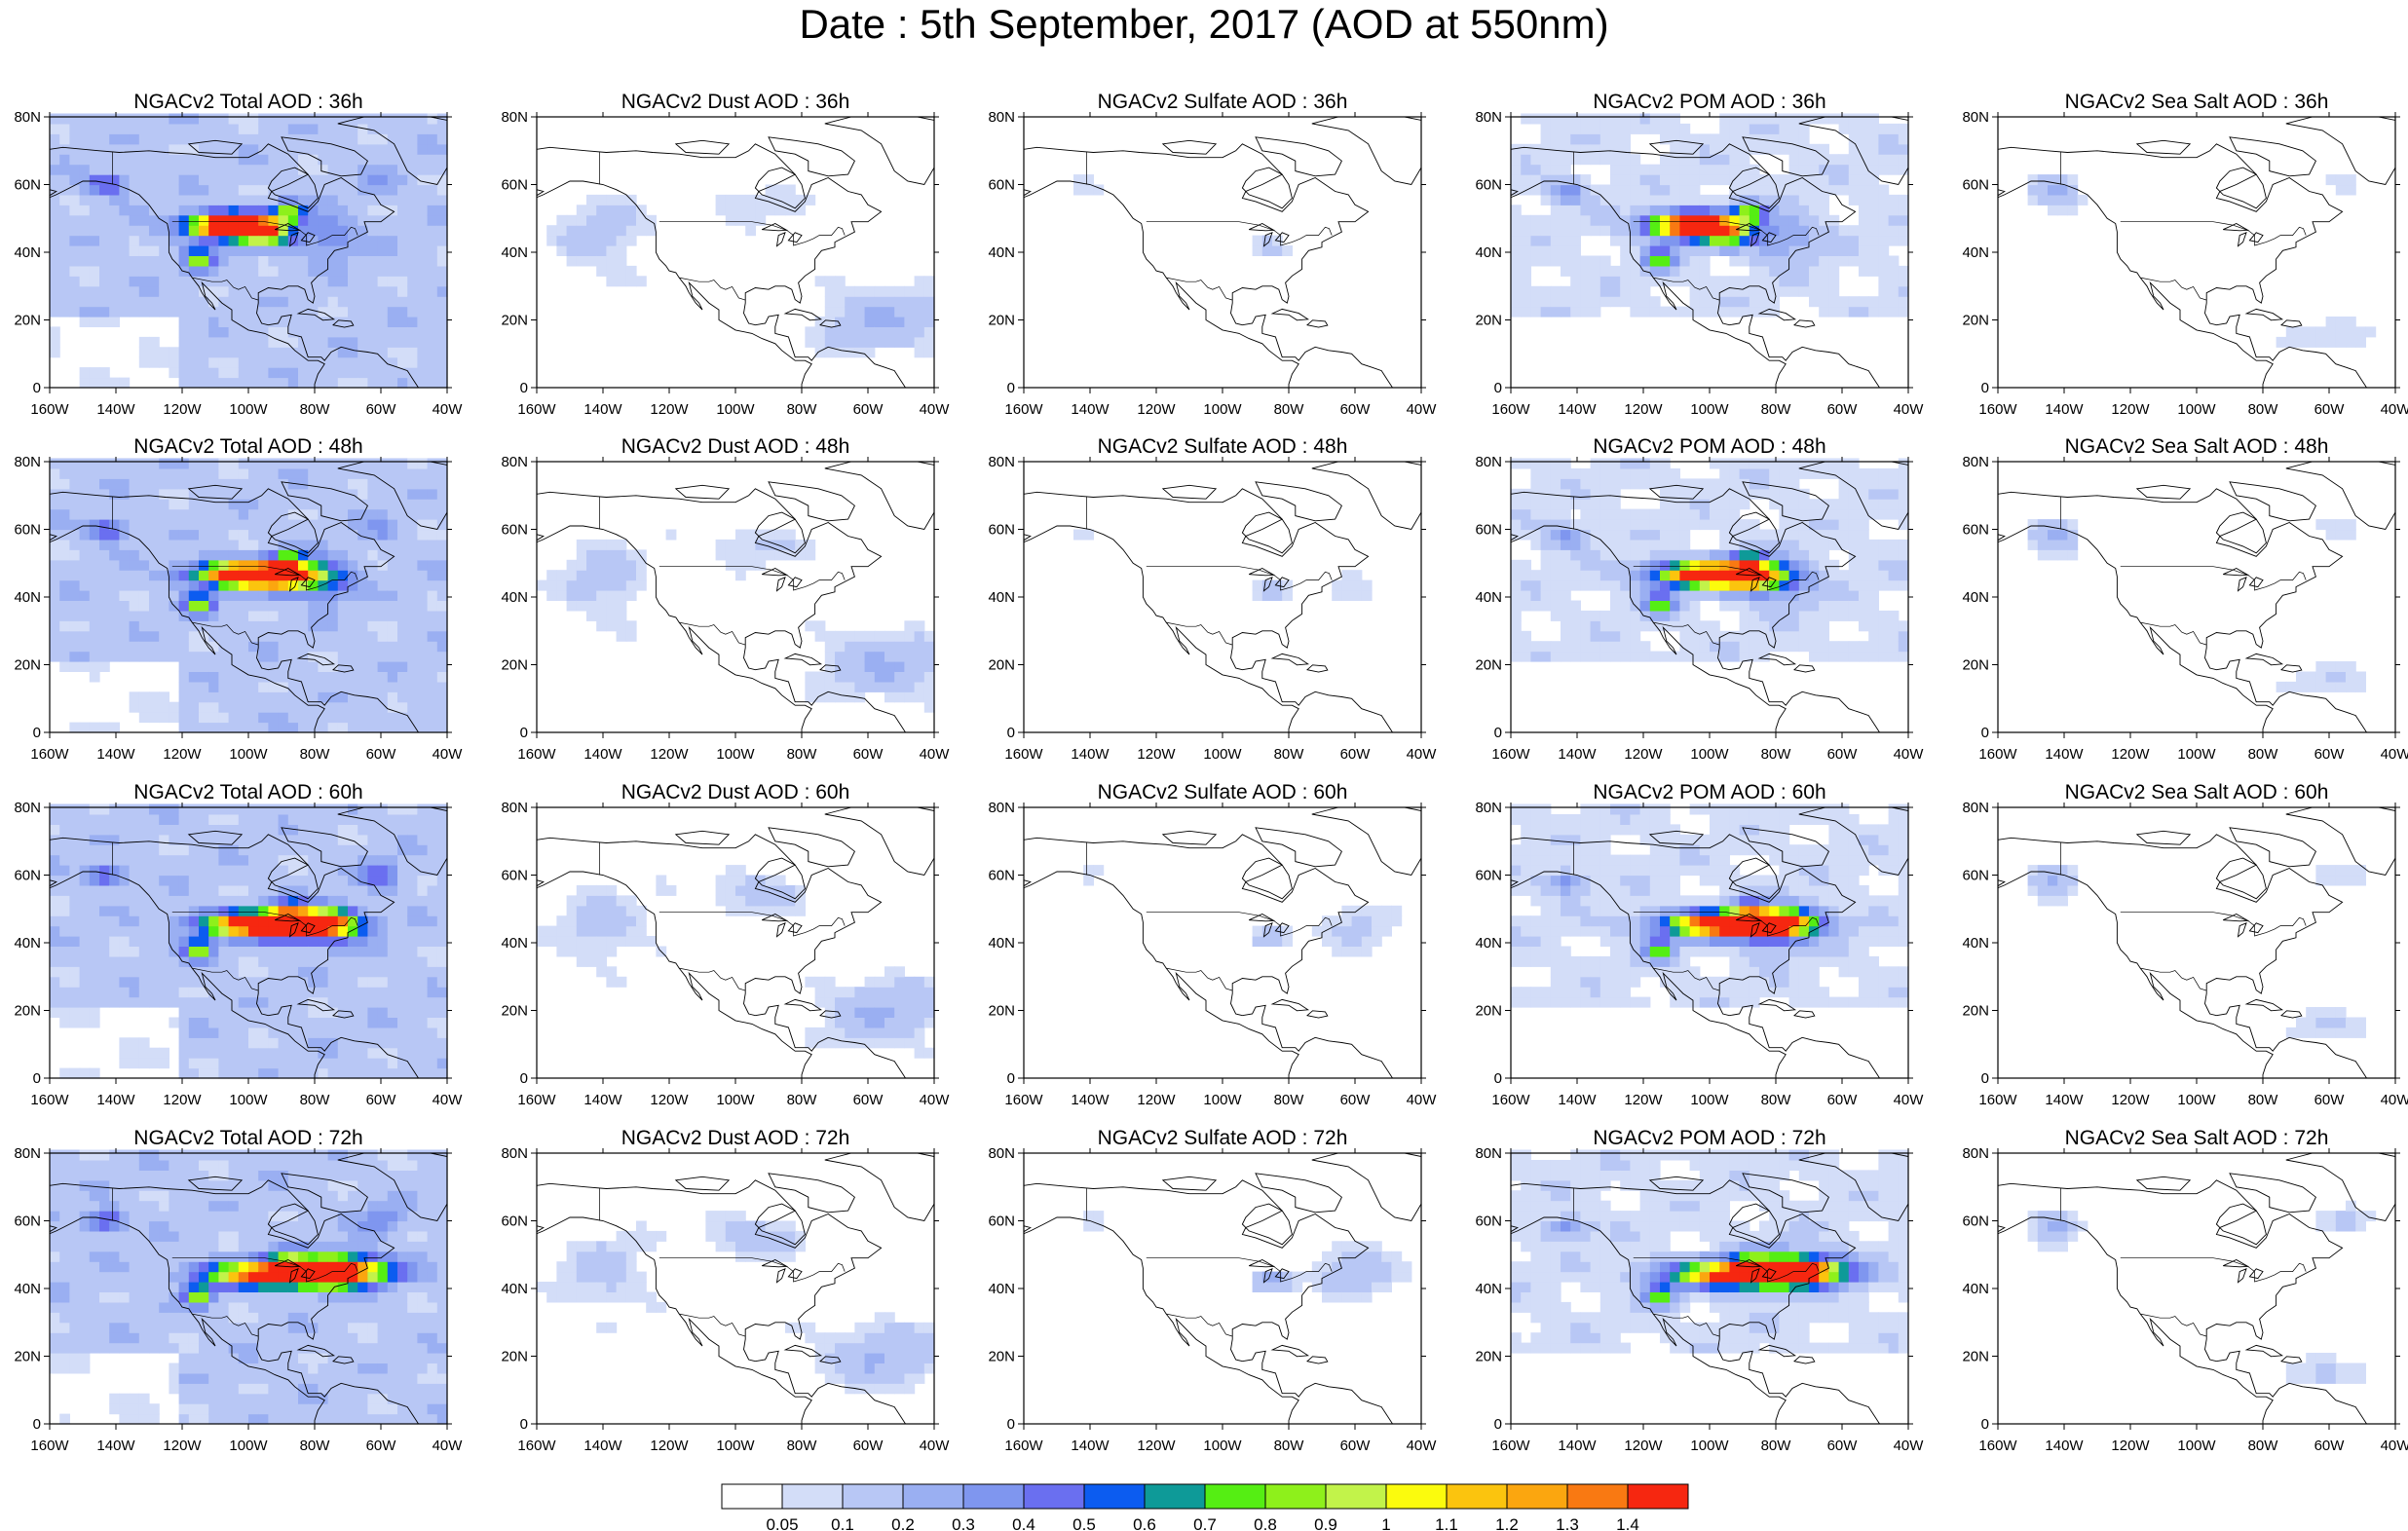  Describe the element at coordinates (1975, 117) in the screenshot. I see `y-tick-label: 80N` at that location.